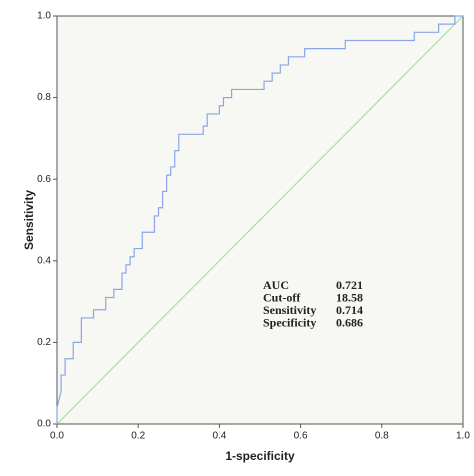 The image size is (474, 476). Describe the element at coordinates (276, 285) in the screenshot. I see `annotation-label: AUC` at that location.